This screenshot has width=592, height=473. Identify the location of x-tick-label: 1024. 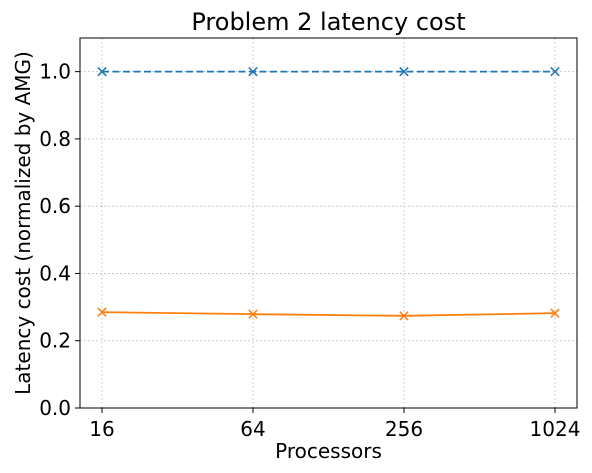
(555, 429).